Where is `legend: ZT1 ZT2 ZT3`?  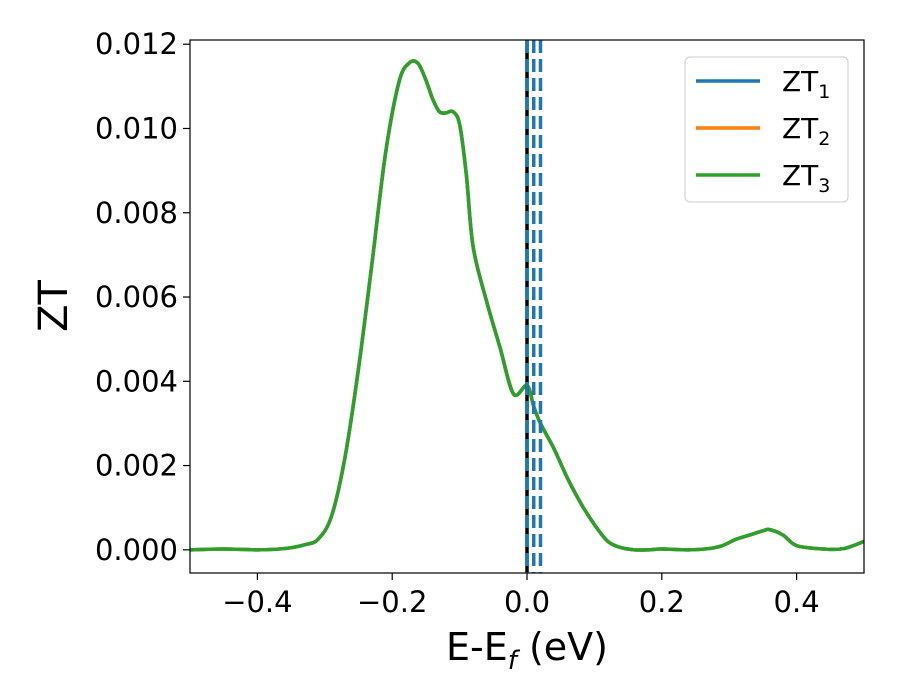 legend: ZT1 ZT2 ZT3 is located at coordinates (766, 129).